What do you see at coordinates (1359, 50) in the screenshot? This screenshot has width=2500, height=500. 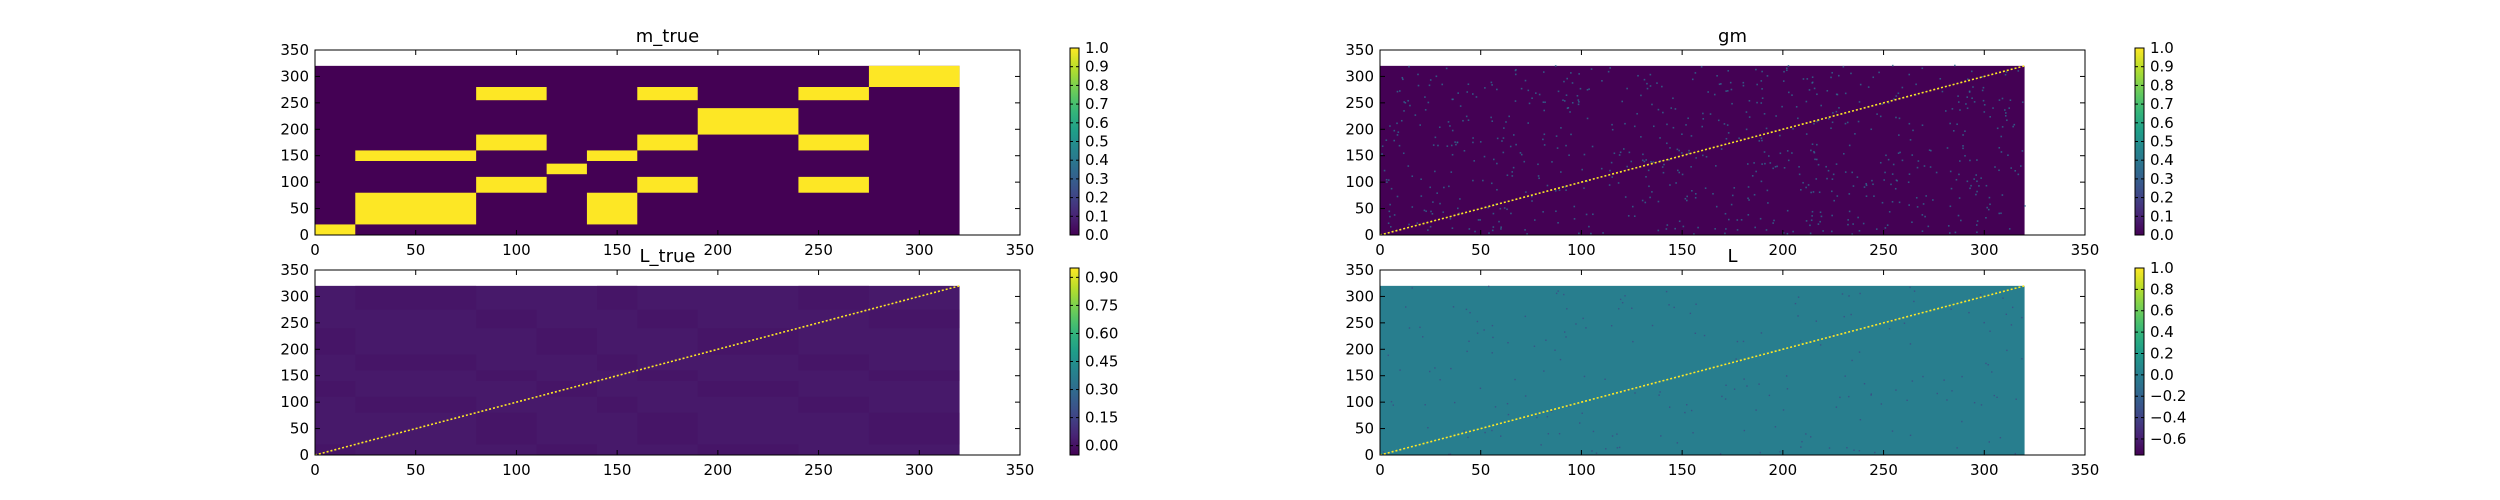 I see `y-tick-label: 350` at bounding box center [1359, 50].